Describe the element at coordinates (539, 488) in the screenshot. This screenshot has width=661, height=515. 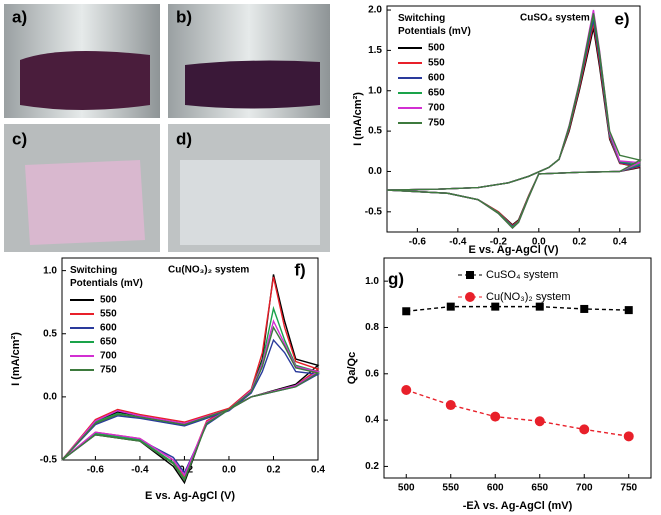
I see `x-tick-label: 650` at that location.